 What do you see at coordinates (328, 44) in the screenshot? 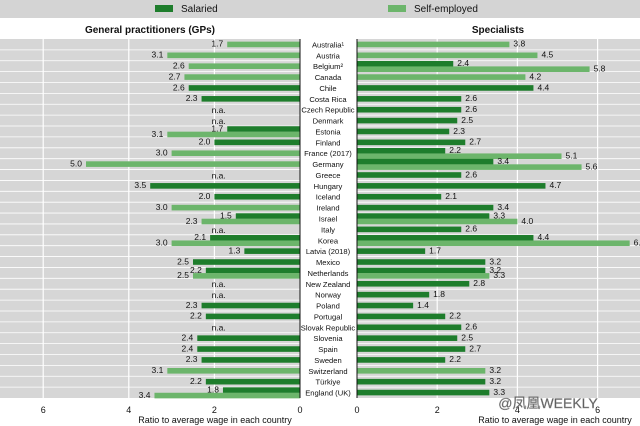
I see `country-label: Australia¹` at bounding box center [328, 44].